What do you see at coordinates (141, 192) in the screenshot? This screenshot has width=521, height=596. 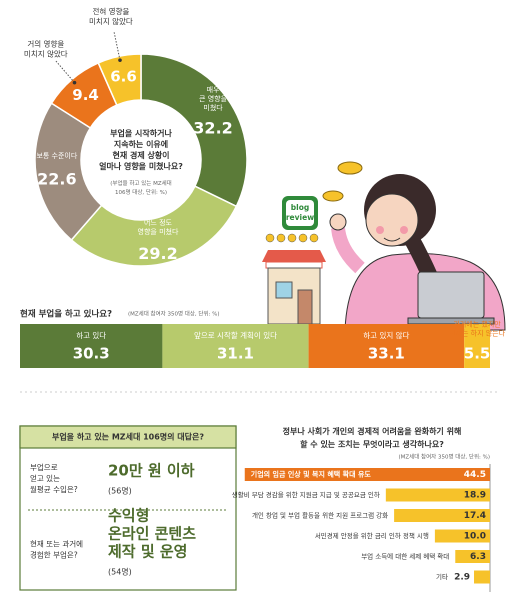 I see `donut-note: 106명 대상, 단위: %)` at bounding box center [141, 192].